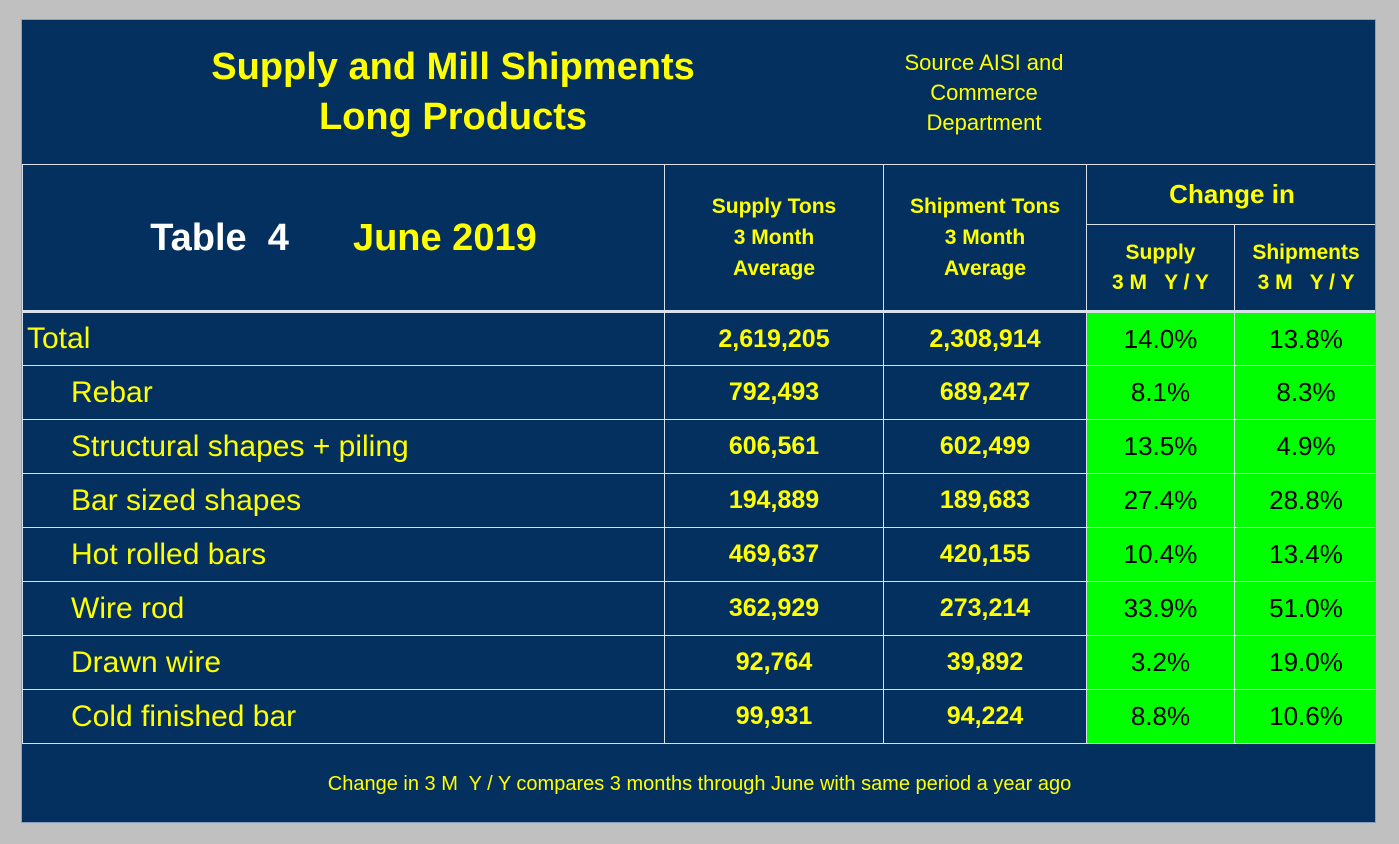  Describe the element at coordinates (1160, 500) in the screenshot. I see `supply-change-cell: 27.4%` at that location.